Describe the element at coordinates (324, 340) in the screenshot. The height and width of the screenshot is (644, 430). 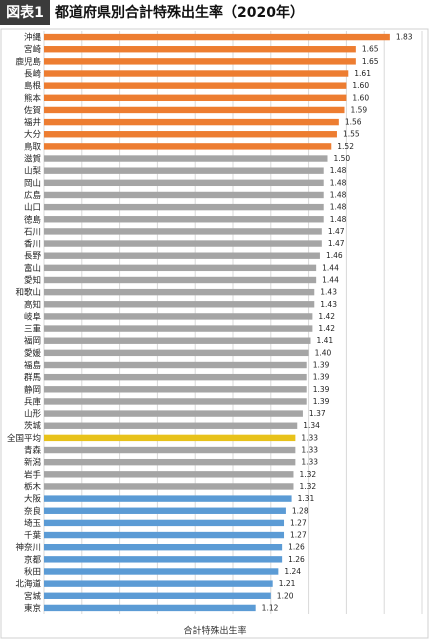
I see `value-label: 1.41` at that location.